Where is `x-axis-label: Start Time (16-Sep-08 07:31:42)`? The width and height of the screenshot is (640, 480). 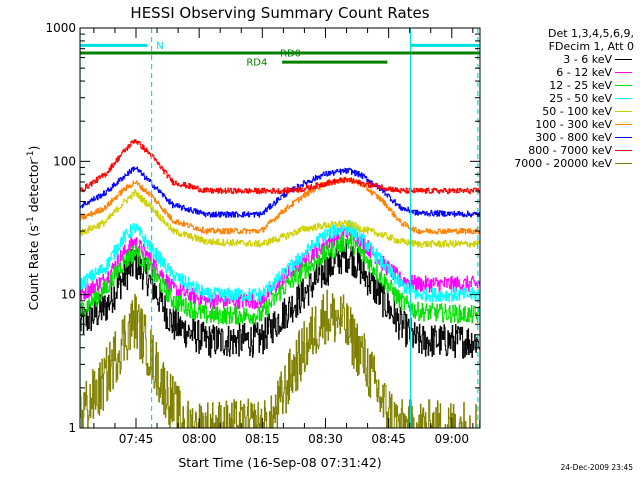
x-axis-label: Start Time (16-Sep-08 07:31:42) is located at coordinates (279, 462).